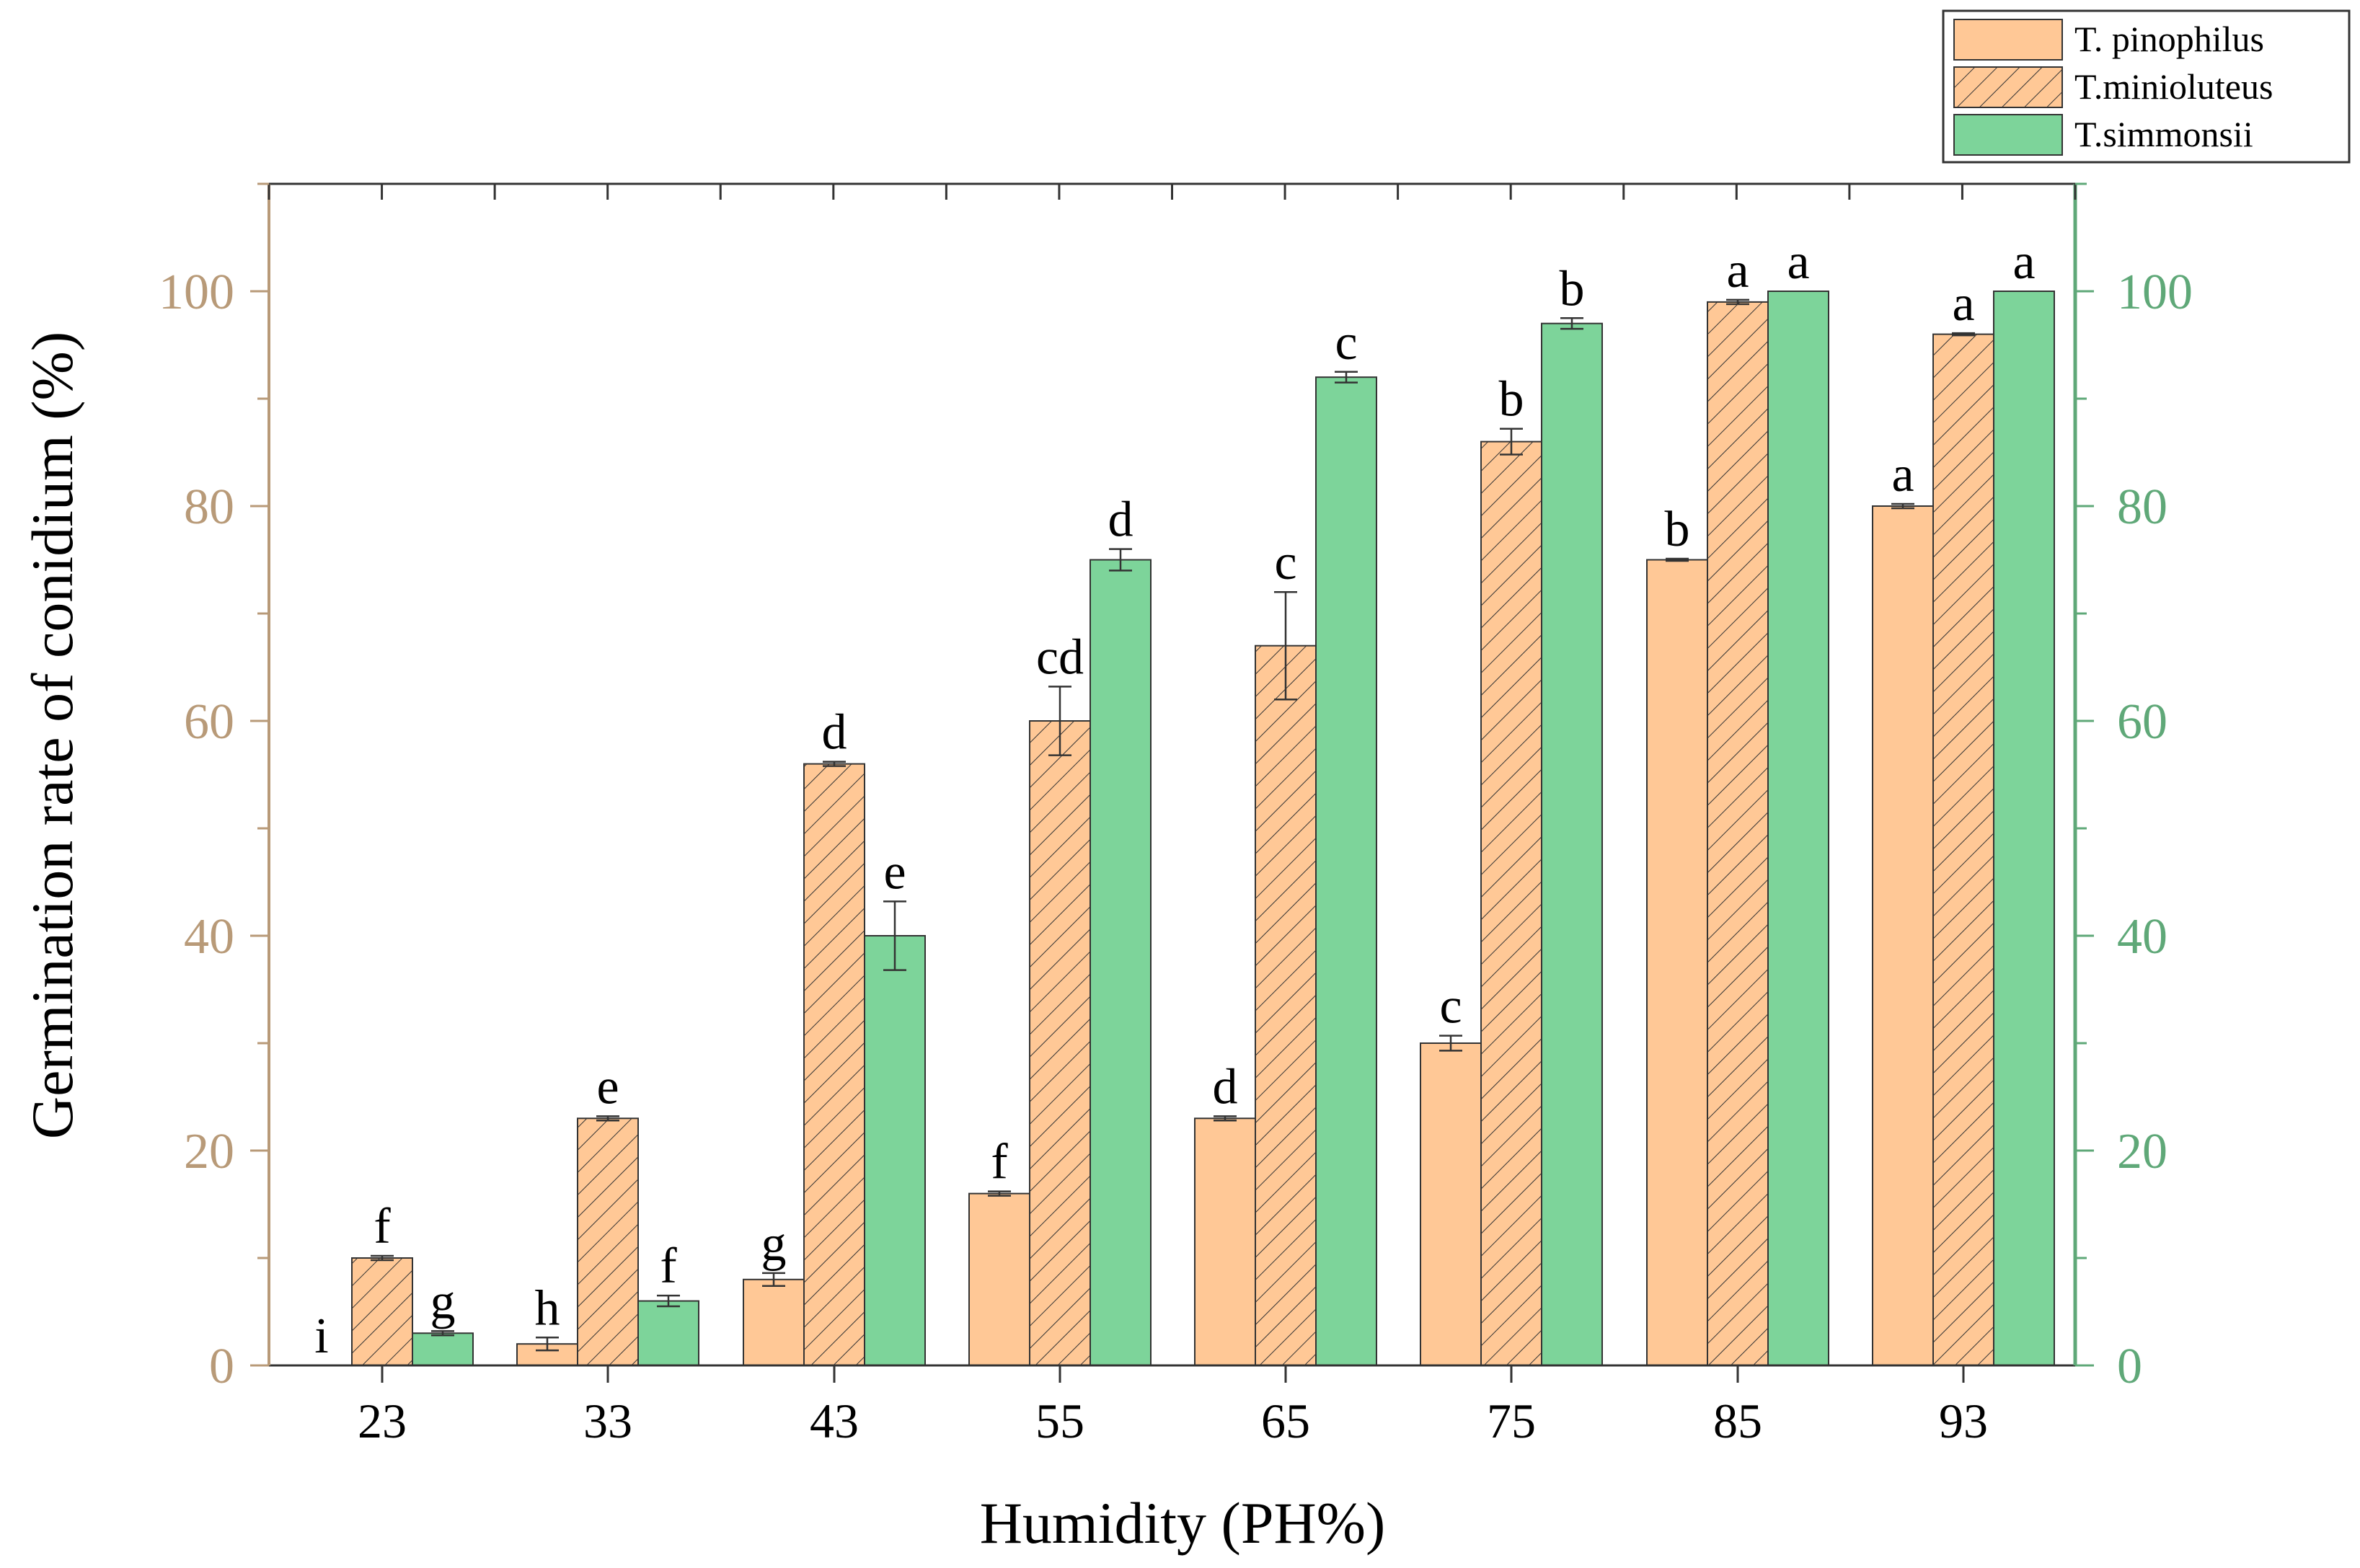 The height and width of the screenshot is (1568, 2360). I want to click on significance-label-pinophilus-65: d, so click(1225, 1087).